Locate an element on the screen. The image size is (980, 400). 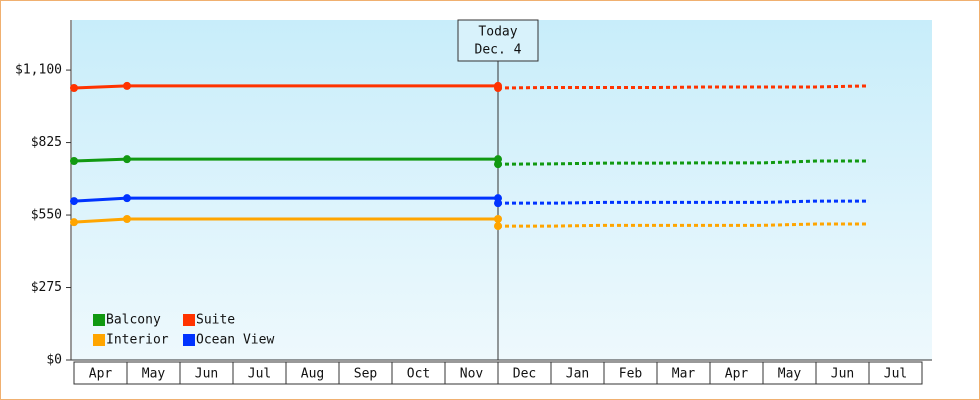
x-tick-label: Oct is located at coordinates (418, 374).